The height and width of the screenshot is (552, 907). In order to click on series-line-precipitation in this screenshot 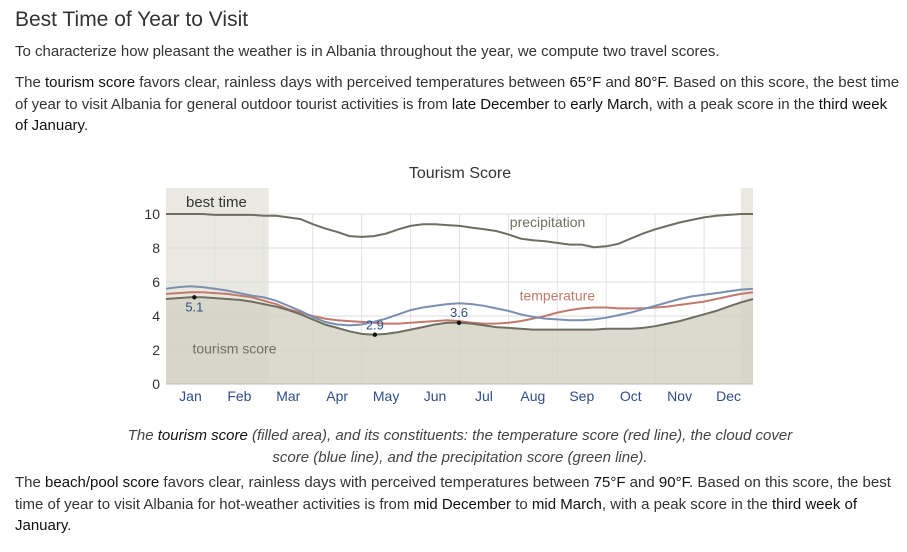, I will do `click(459, 231)`.